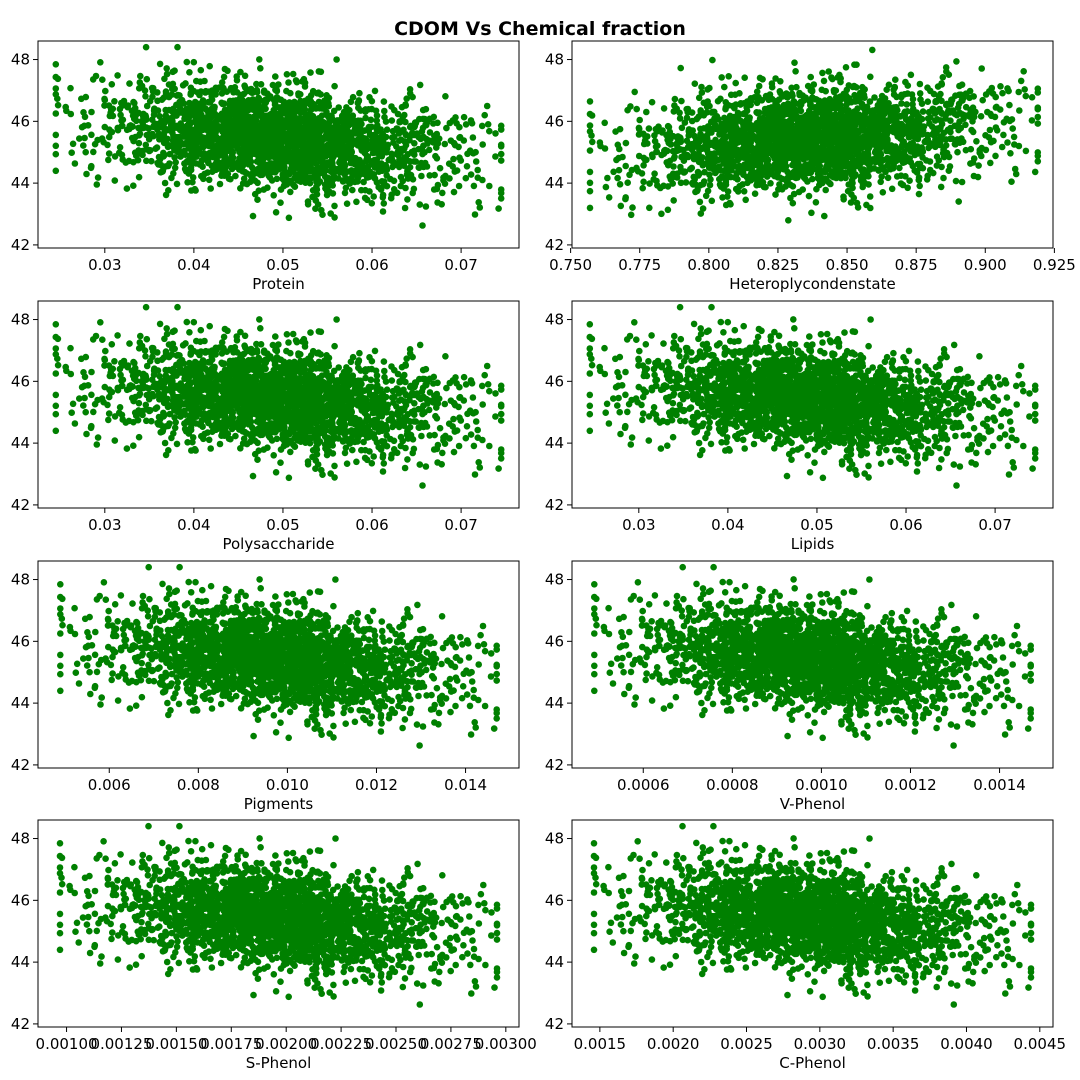 This screenshot has width=1080, height=1080. Describe the element at coordinates (20, 60) in the screenshot. I see `y-tick-label: 48` at that location.